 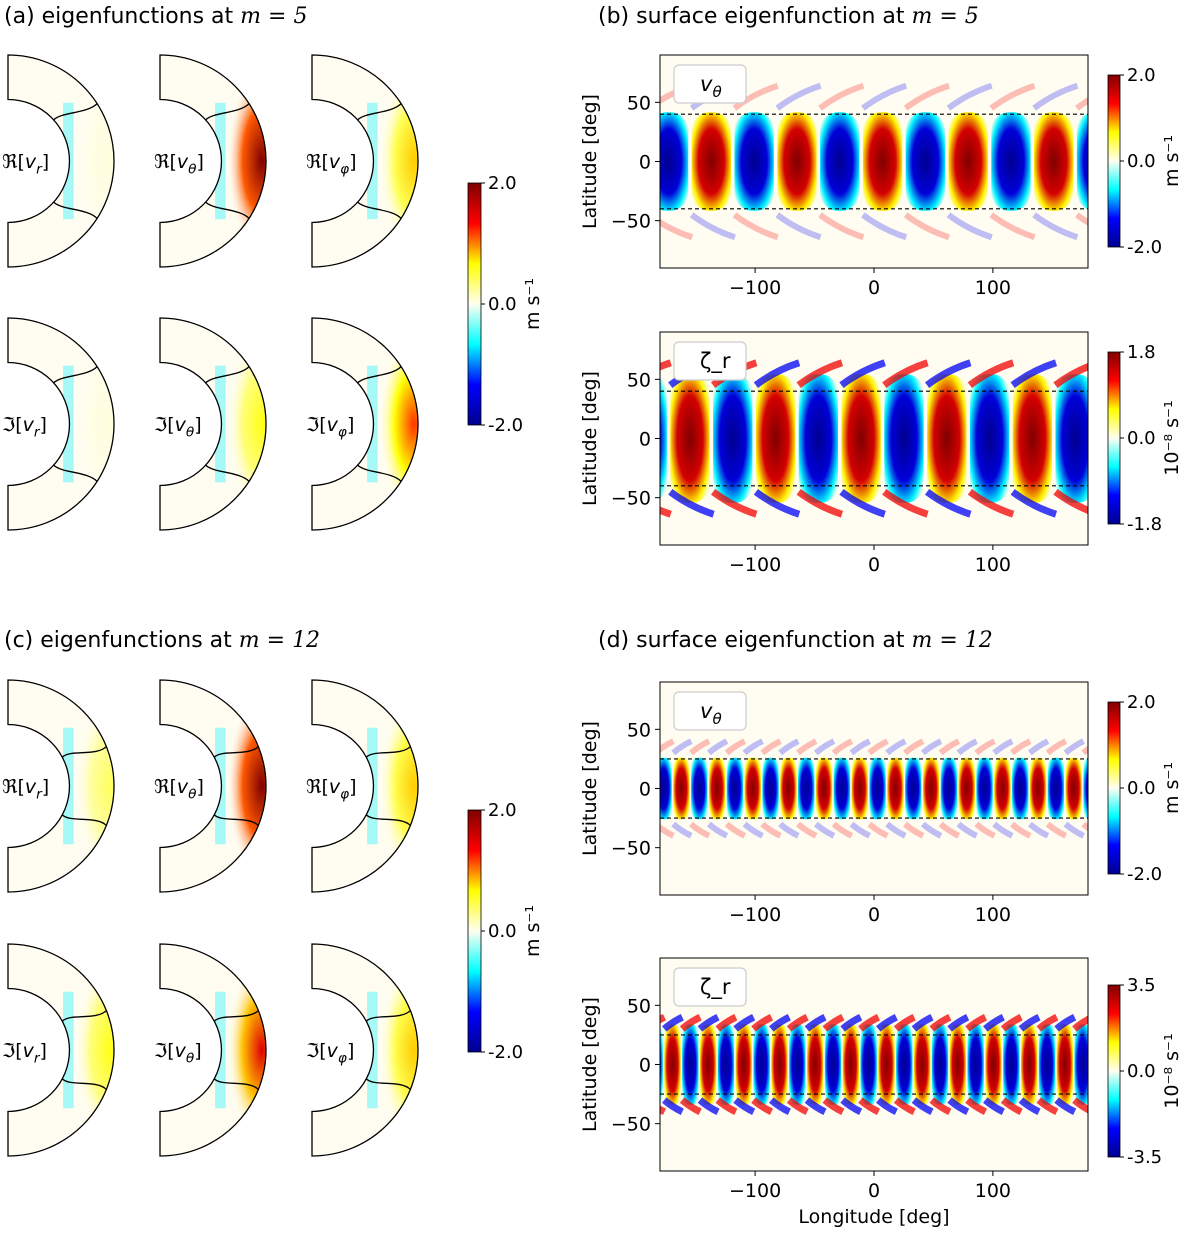 What do you see at coordinates (58, 424) in the screenshot?
I see `a-shell-3: ℑ[vr]` at bounding box center [58, 424].